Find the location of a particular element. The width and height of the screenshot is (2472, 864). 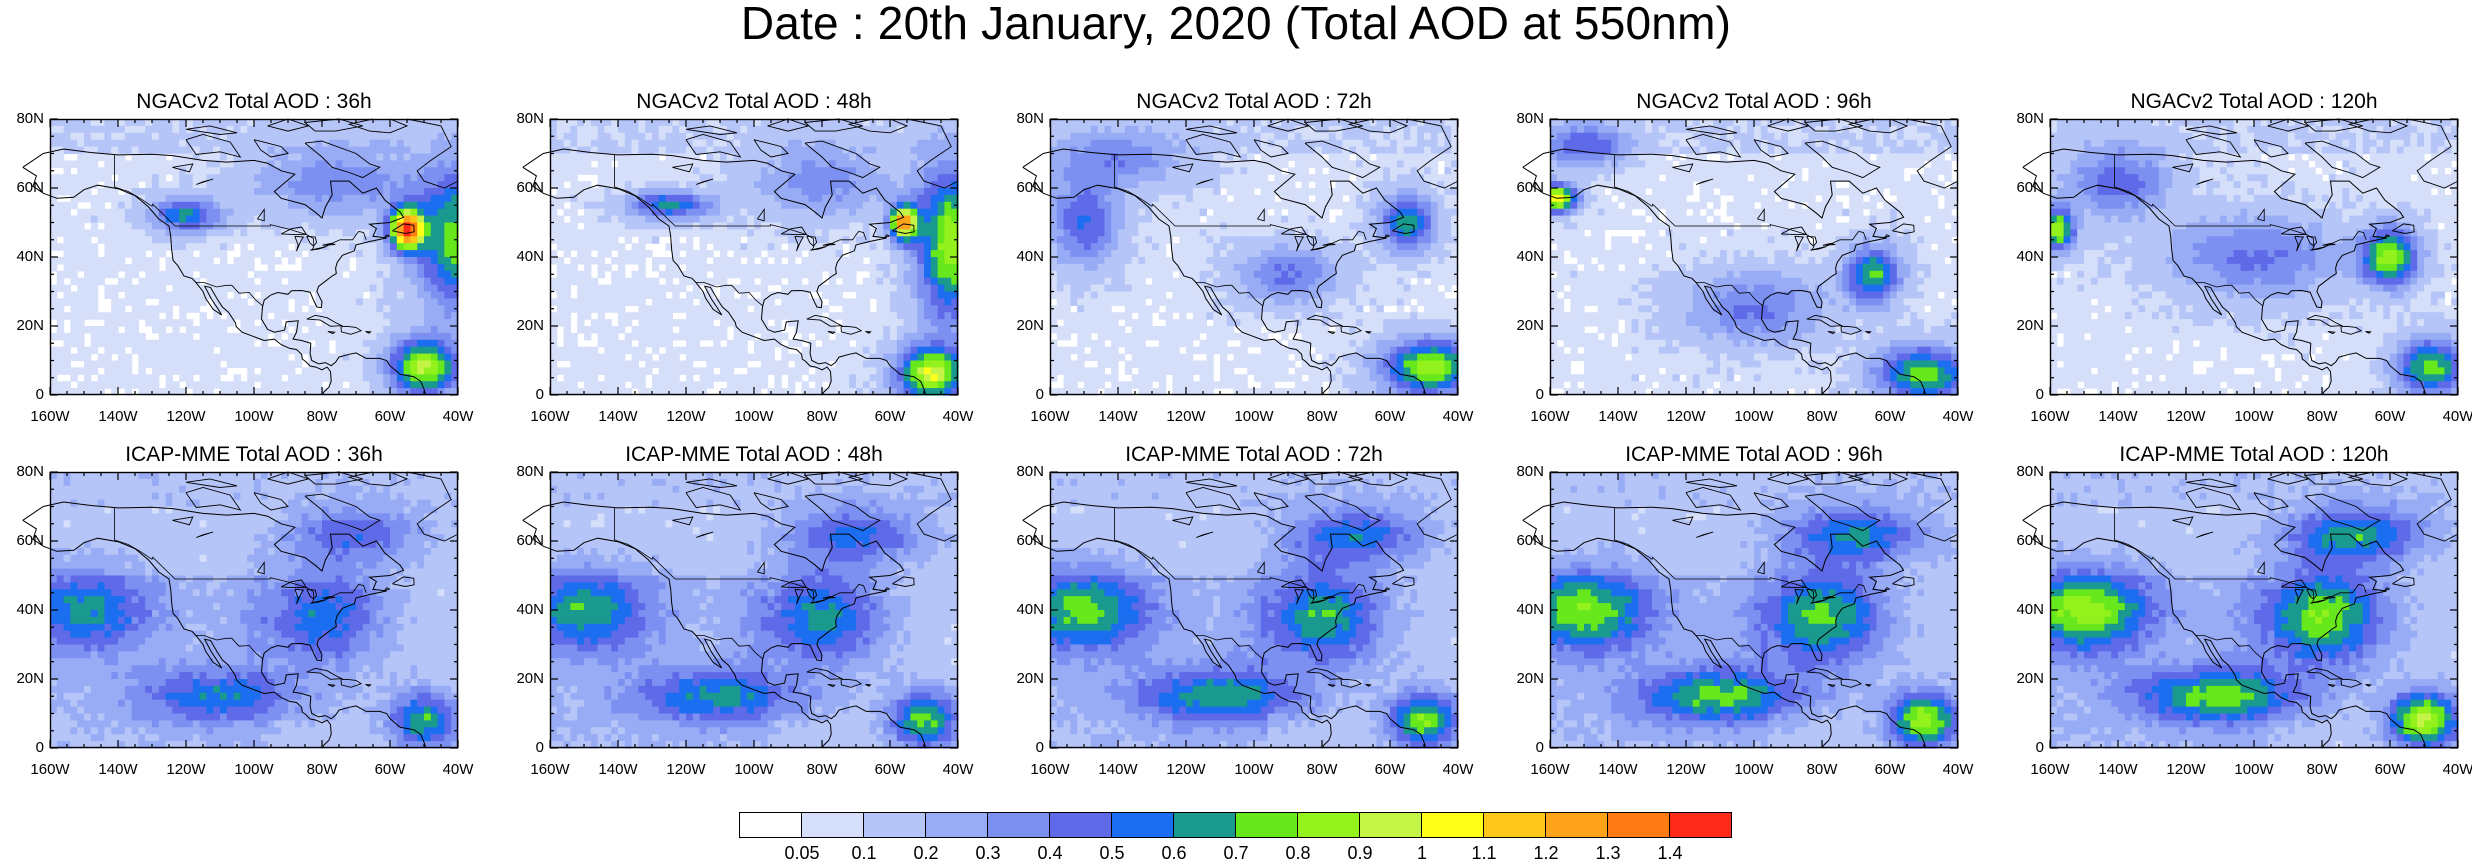

colorbar-label: 1 is located at coordinates (1422, 853).